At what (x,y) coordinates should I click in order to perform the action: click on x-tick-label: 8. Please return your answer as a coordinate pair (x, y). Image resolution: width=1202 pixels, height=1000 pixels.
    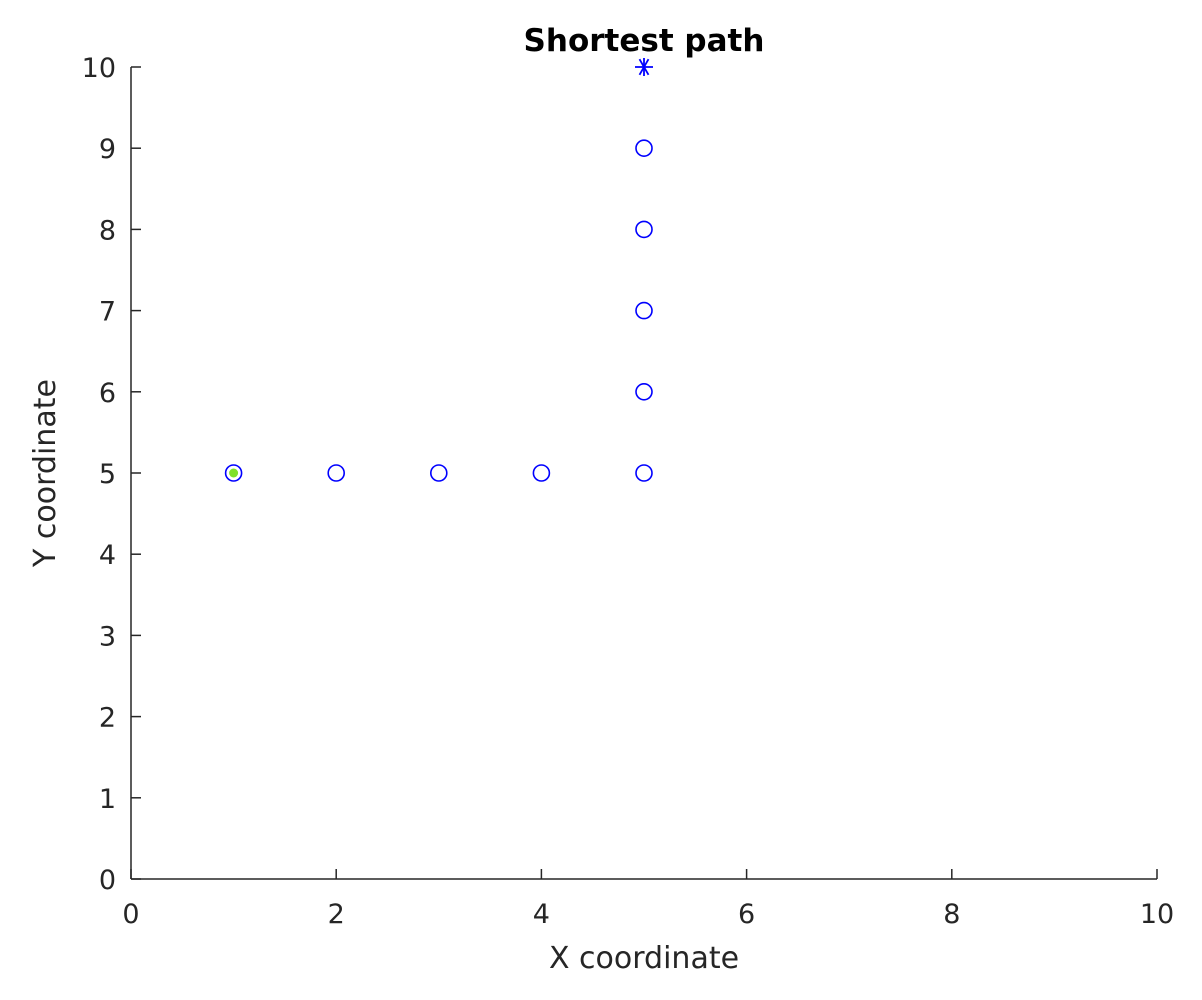
    Looking at the image, I should click on (951, 914).